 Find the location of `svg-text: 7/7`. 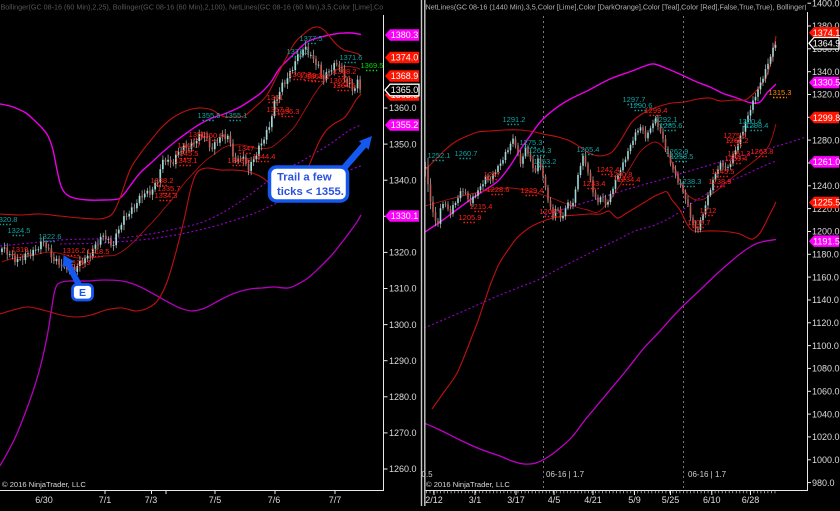

svg-text: 7/7 is located at coordinates (335, 500).